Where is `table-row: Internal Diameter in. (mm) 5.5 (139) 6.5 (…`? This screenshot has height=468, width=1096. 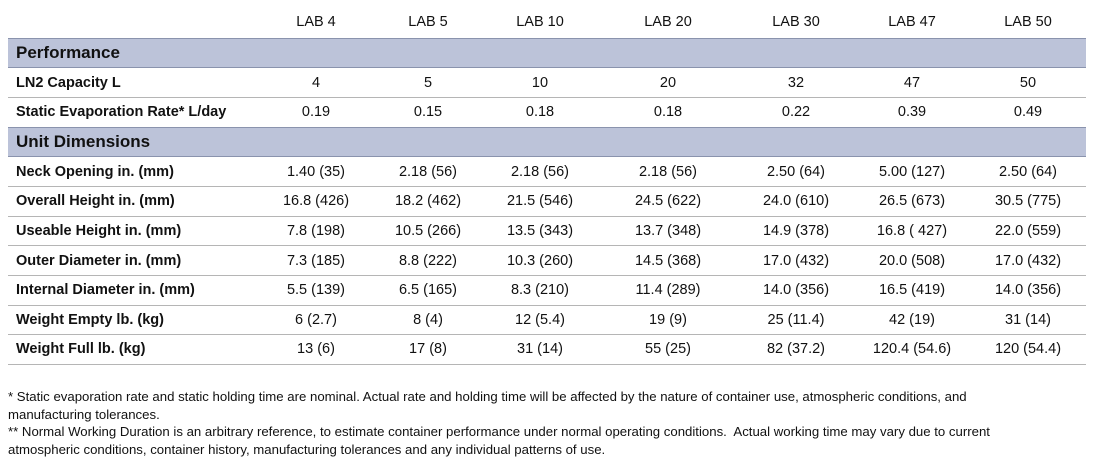 table-row: Internal Diameter in. (mm) 5.5 (139) 6.5 (… is located at coordinates (547, 291).